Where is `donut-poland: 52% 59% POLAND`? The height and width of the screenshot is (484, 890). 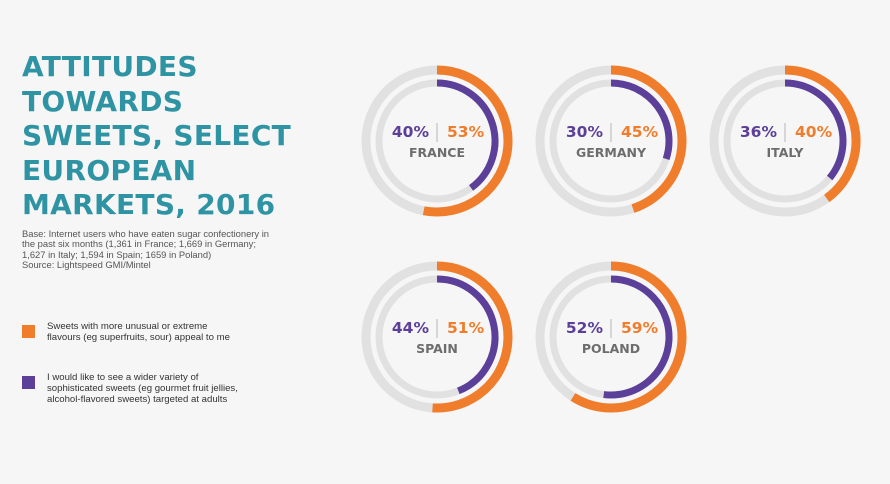 donut-poland: 52% 59% POLAND is located at coordinates (611, 337).